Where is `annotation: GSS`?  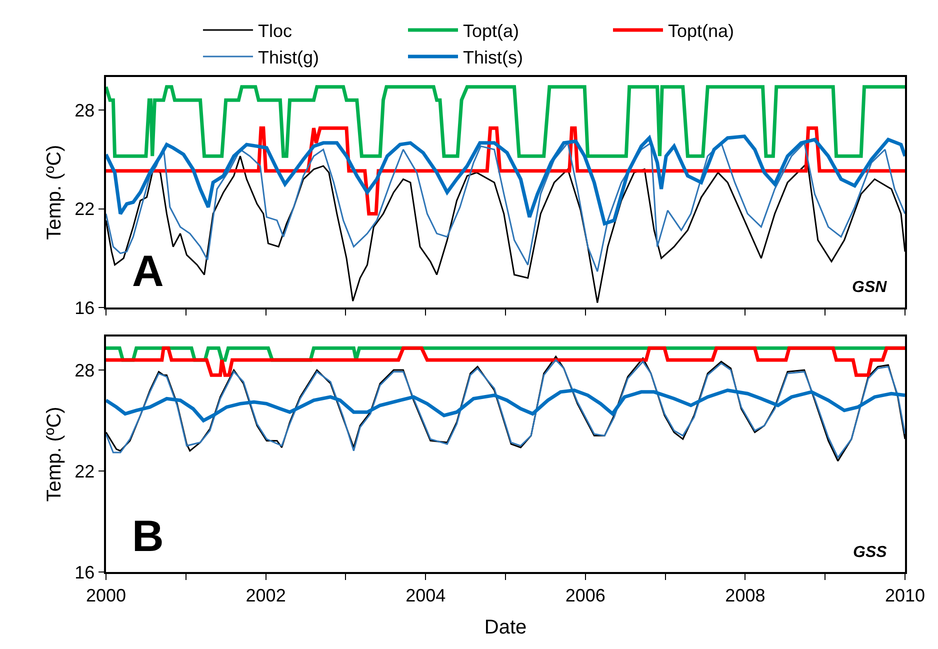
annotation: GSS is located at coordinates (870, 552).